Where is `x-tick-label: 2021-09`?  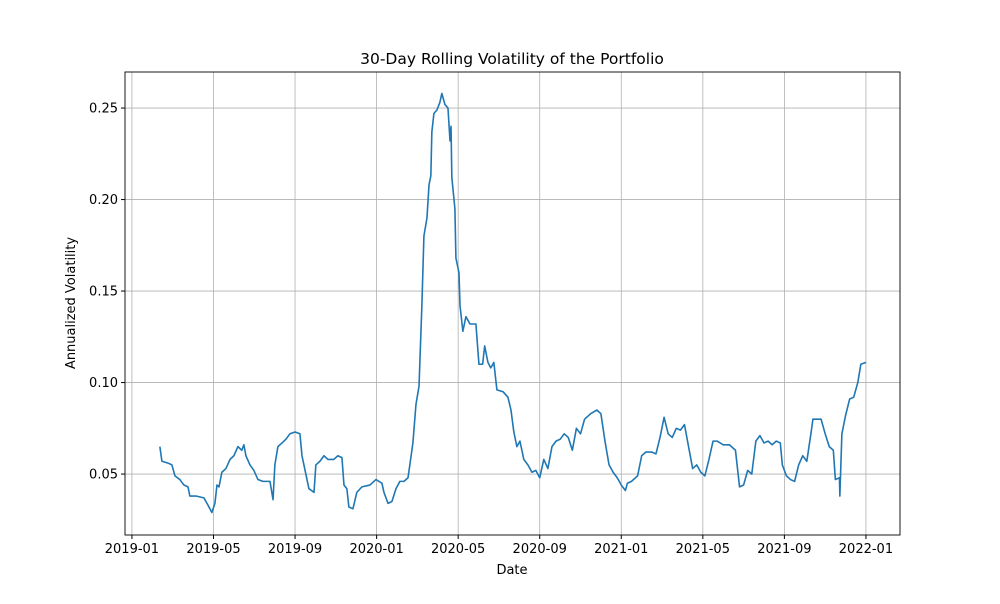 x-tick-label: 2021-09 is located at coordinates (784, 549).